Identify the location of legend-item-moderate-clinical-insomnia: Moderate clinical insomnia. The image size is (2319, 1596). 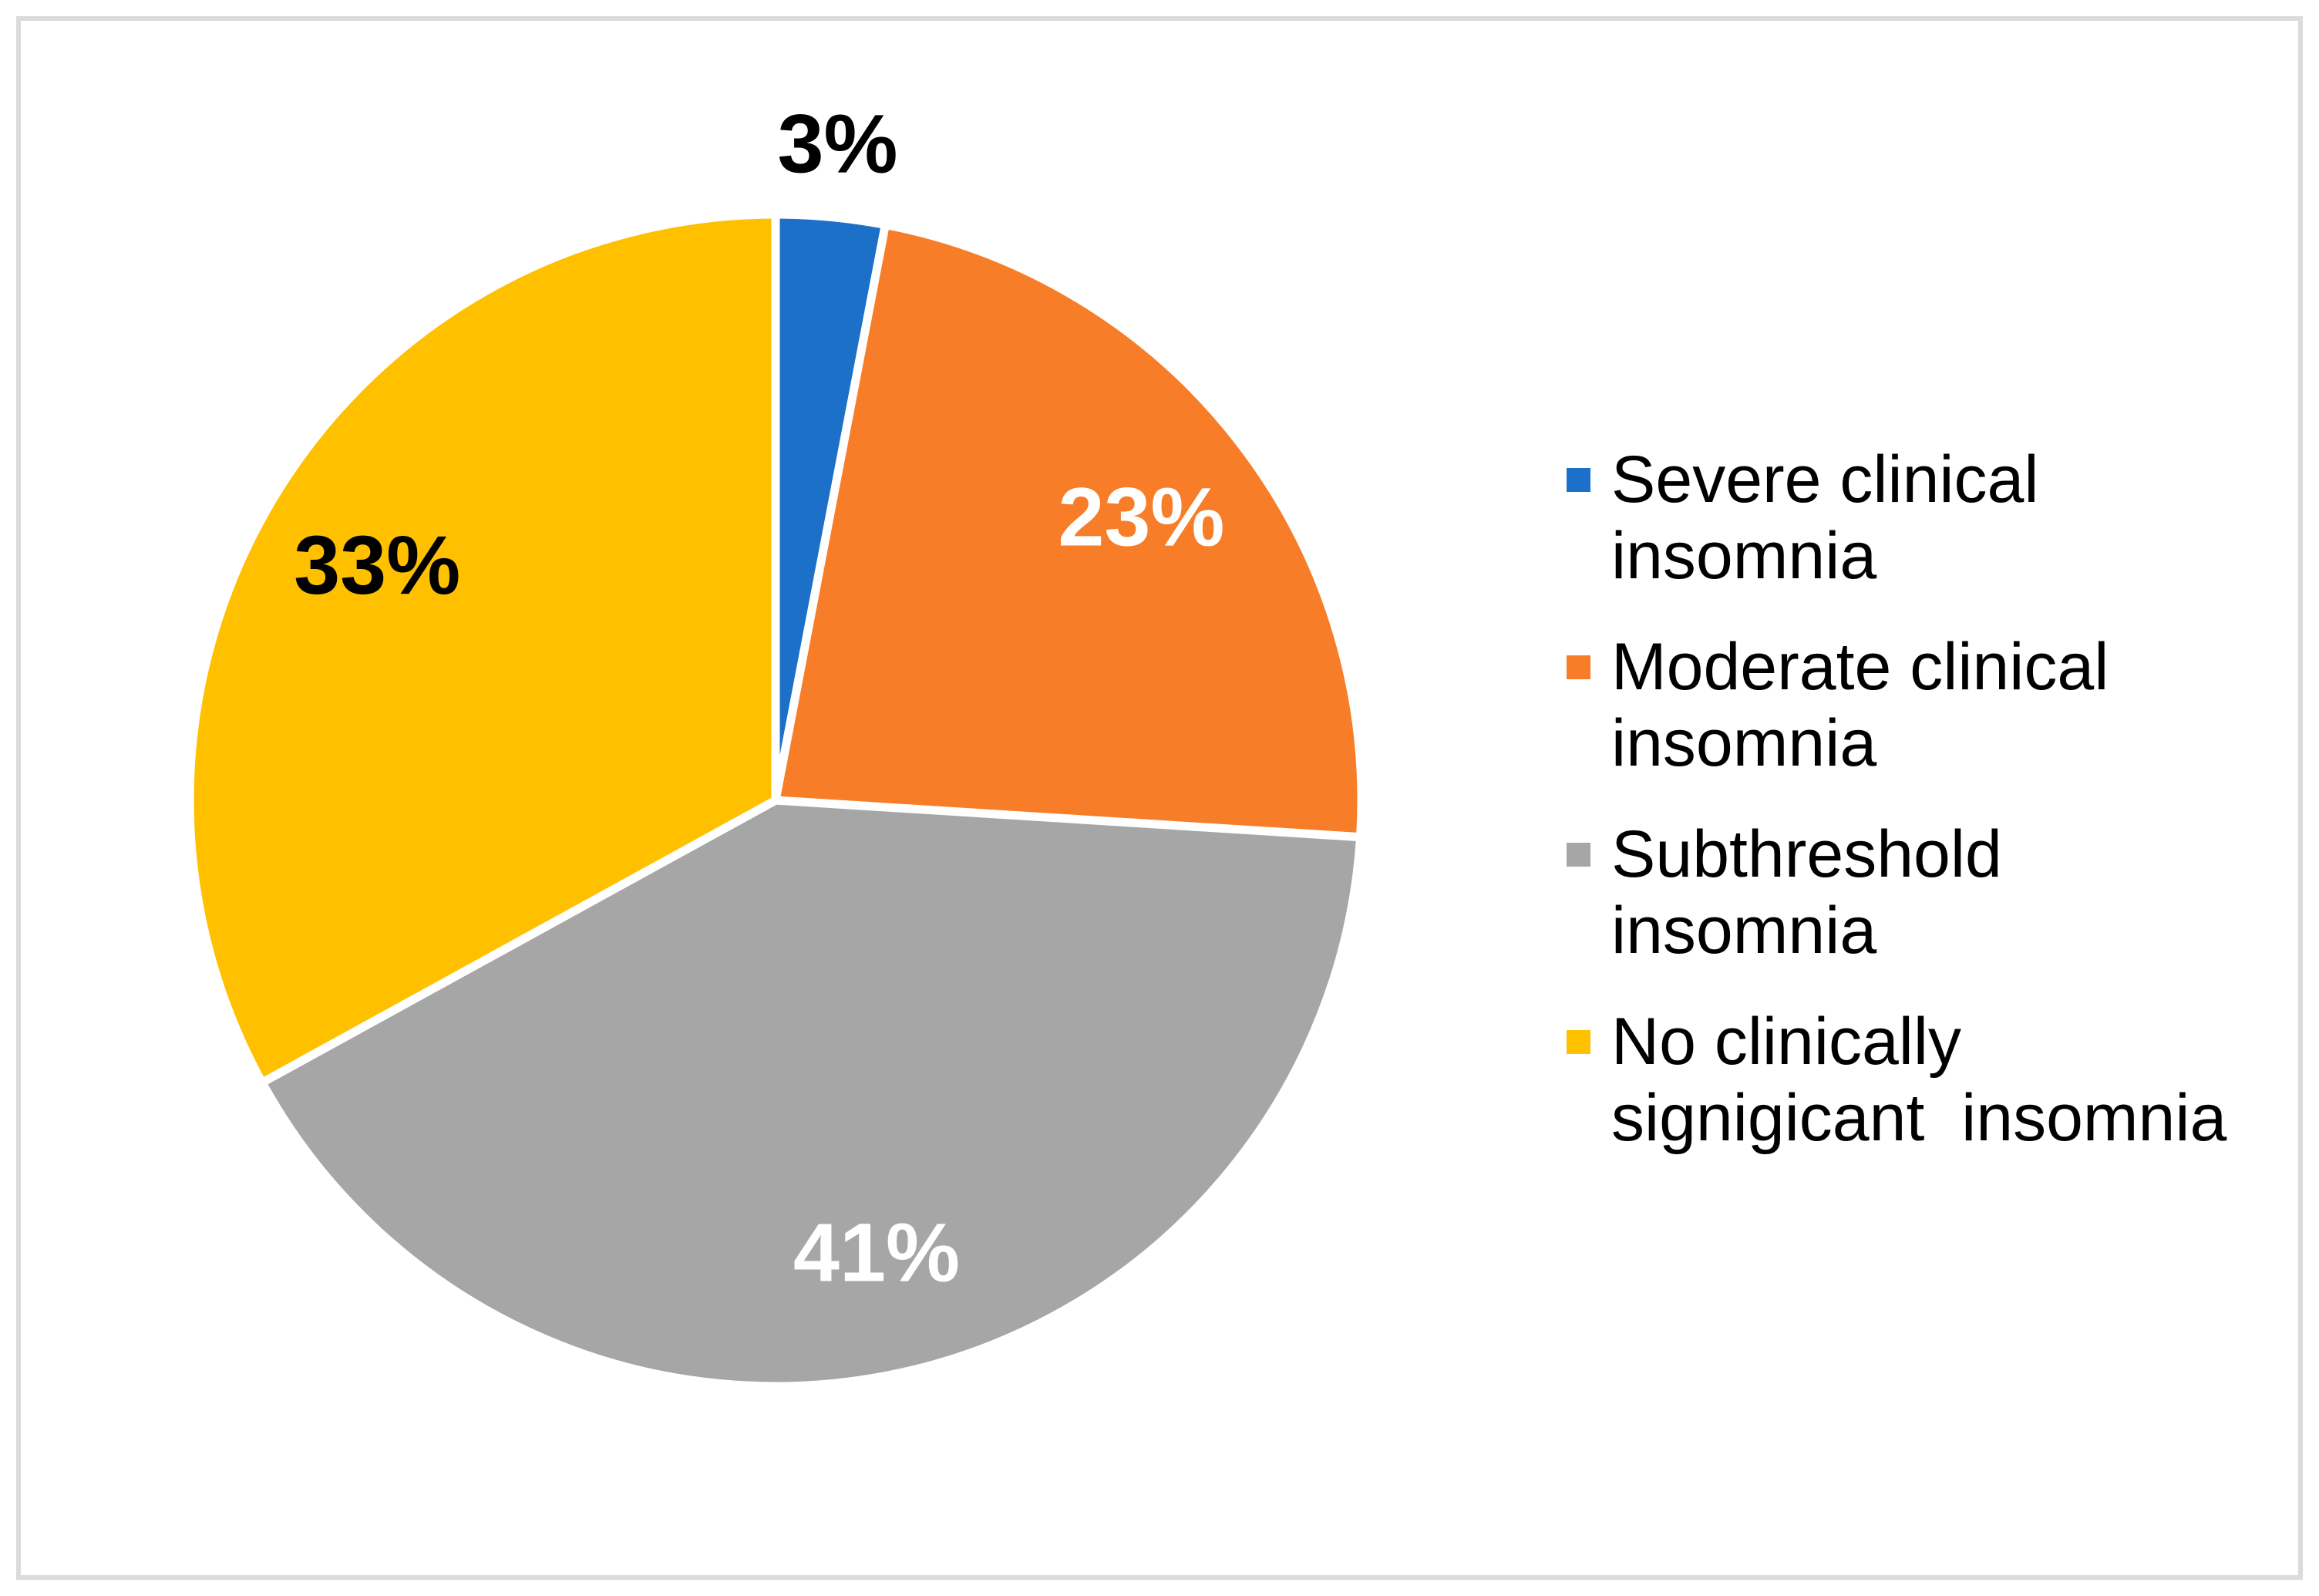
(1929, 706).